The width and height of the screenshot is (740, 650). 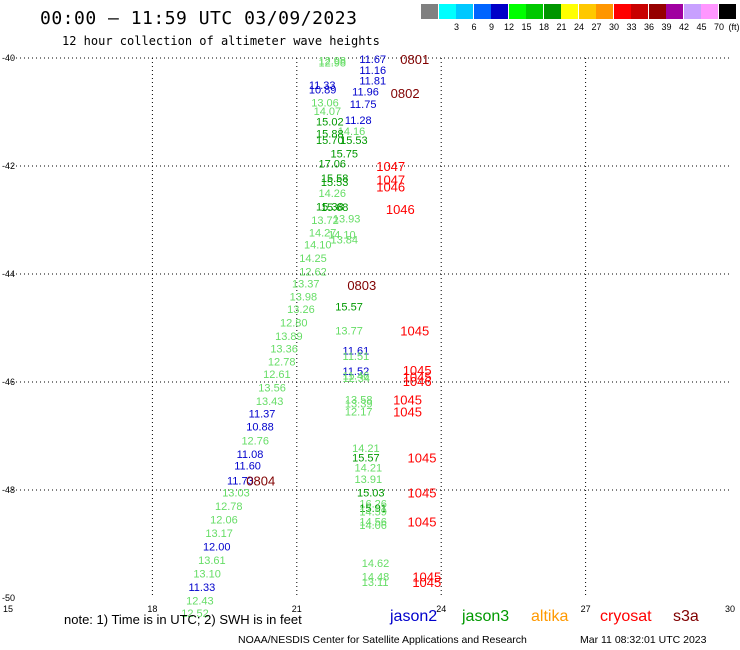 What do you see at coordinates (686, 616) in the screenshot?
I see `mission-label-s3a: s3a` at bounding box center [686, 616].